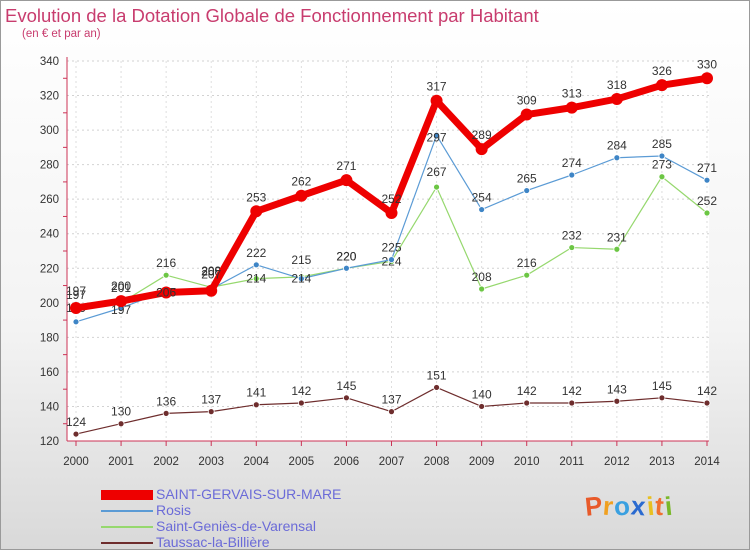 The width and height of the screenshot is (750, 550). Describe the element at coordinates (211, 275) in the screenshot. I see `data-label: 207` at that location.